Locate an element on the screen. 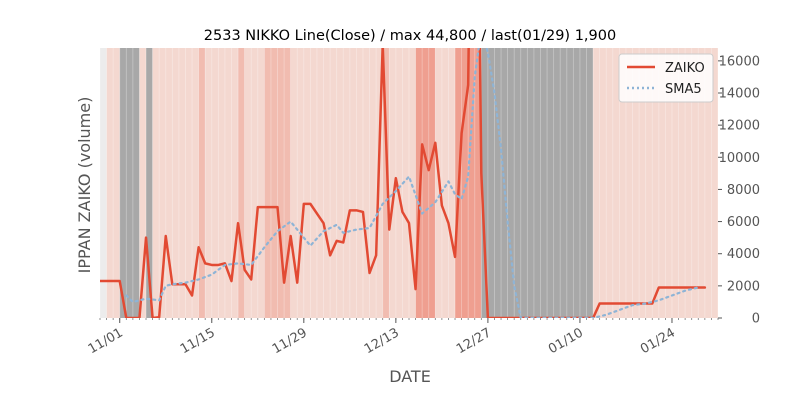  x-tick-label: 11/01 is located at coordinates (106, 341).